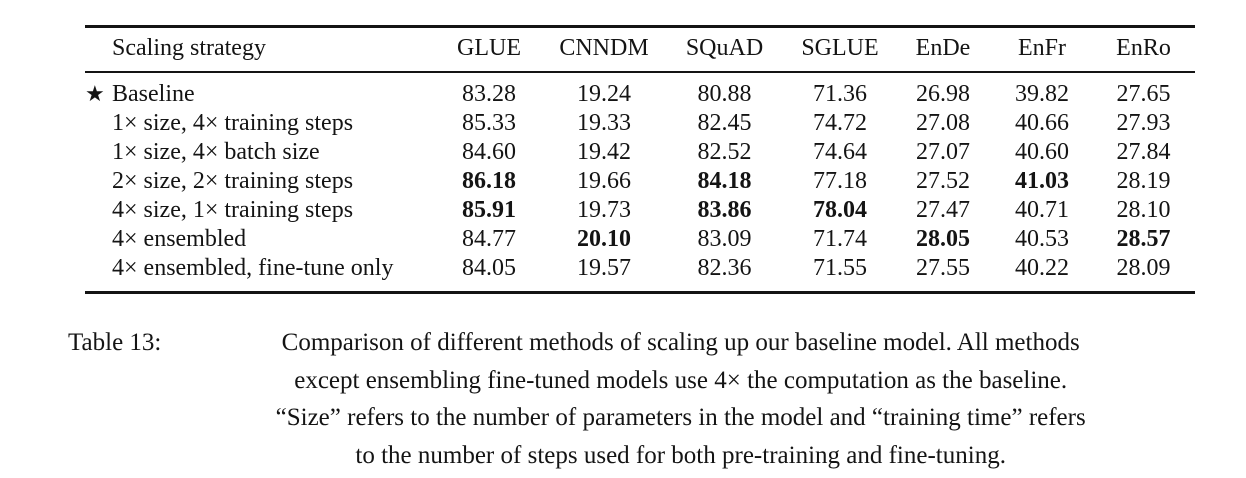 Image resolution: width=1246 pixels, height=478 pixels. I want to click on strategy-label: 4× ensembled, so click(179, 239).